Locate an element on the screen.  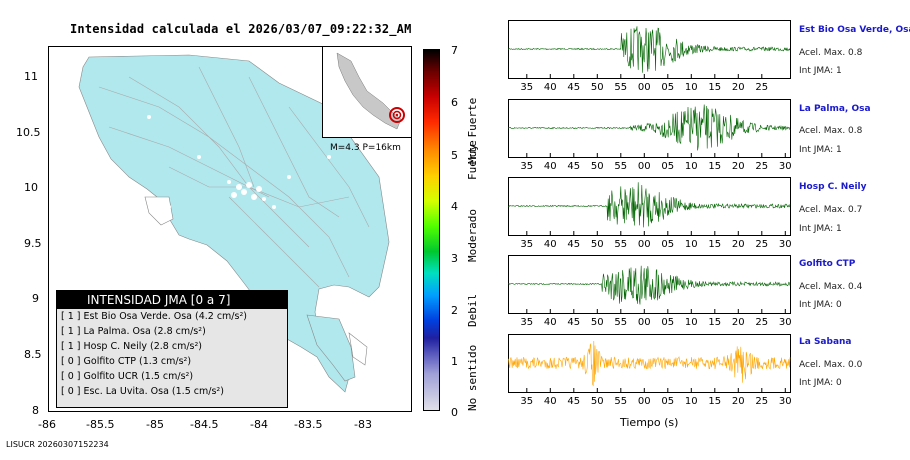
seismogram-0: 35 40 45 50 55 00 05 10 15 20 25 is located at coordinates (649, 56).